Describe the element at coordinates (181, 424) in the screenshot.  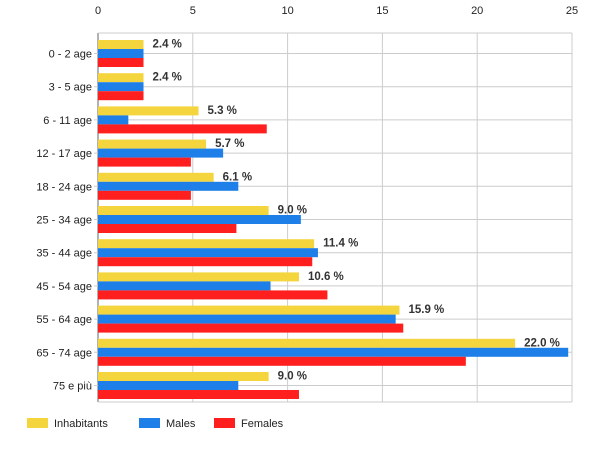
I see `legend-label: Males` at that location.